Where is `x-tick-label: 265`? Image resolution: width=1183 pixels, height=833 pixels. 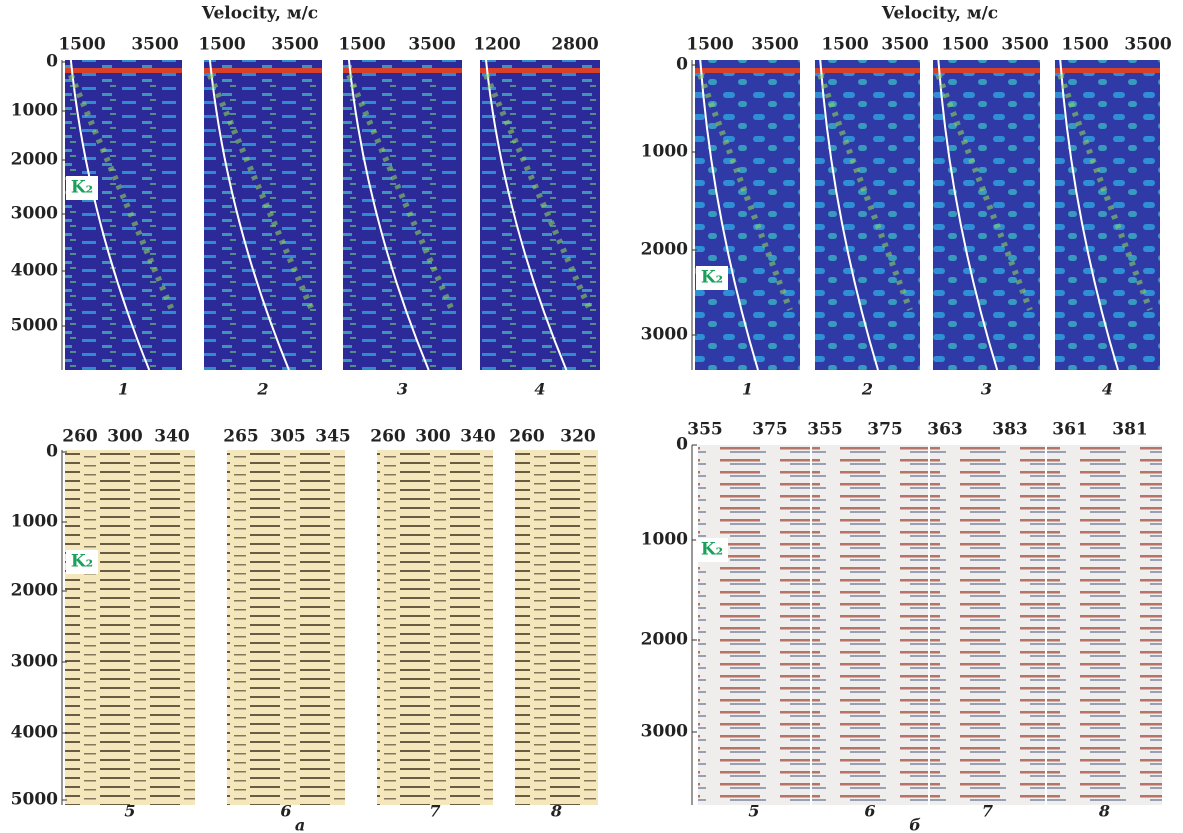 x-tick-label: 265 is located at coordinates (241, 437).